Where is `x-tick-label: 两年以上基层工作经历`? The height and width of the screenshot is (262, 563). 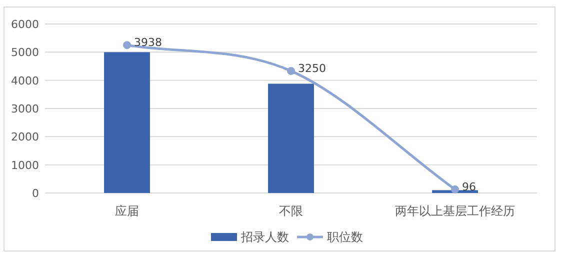
x-tick-label: 两年以上基层工作经历 is located at coordinates (455, 211).